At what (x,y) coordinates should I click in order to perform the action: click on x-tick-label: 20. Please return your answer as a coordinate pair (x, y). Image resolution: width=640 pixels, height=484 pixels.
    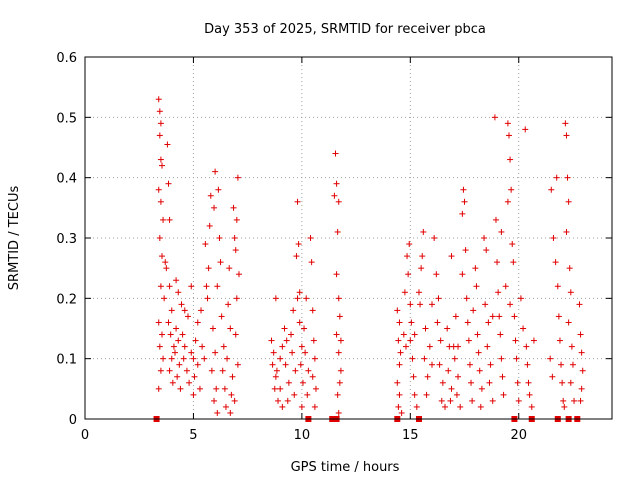
    Looking at the image, I should click on (518, 435).